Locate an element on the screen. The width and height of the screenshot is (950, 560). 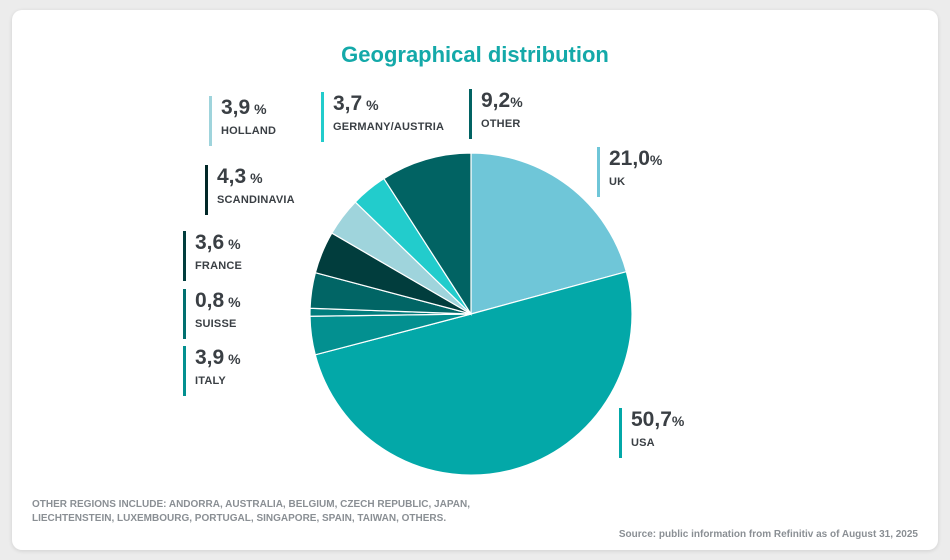
value-text: 21,0 is located at coordinates (629, 158).